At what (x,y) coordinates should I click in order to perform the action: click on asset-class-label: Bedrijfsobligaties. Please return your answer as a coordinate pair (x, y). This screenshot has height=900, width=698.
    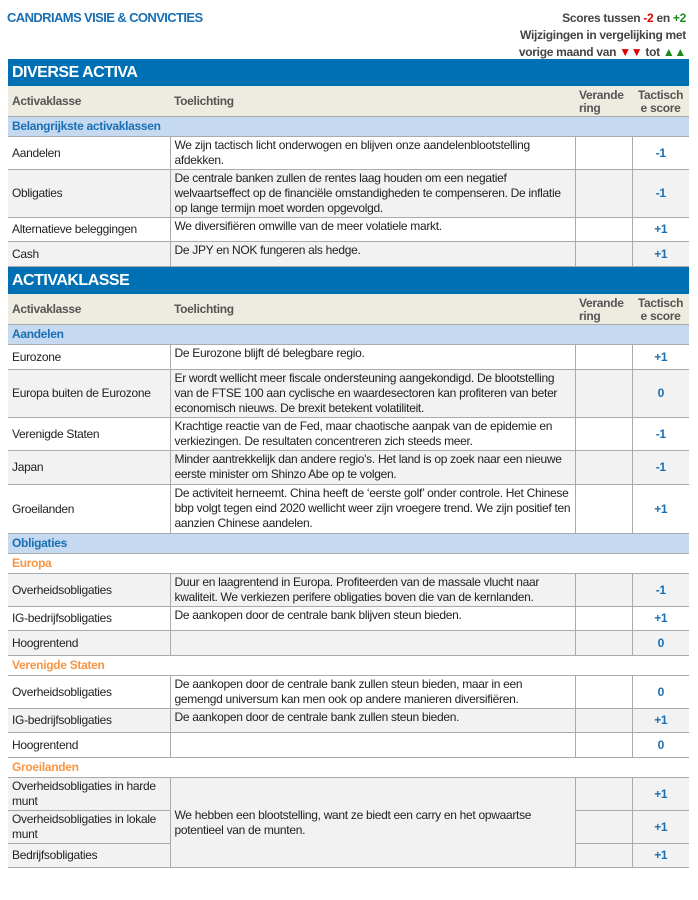
    Looking at the image, I should click on (89, 855).